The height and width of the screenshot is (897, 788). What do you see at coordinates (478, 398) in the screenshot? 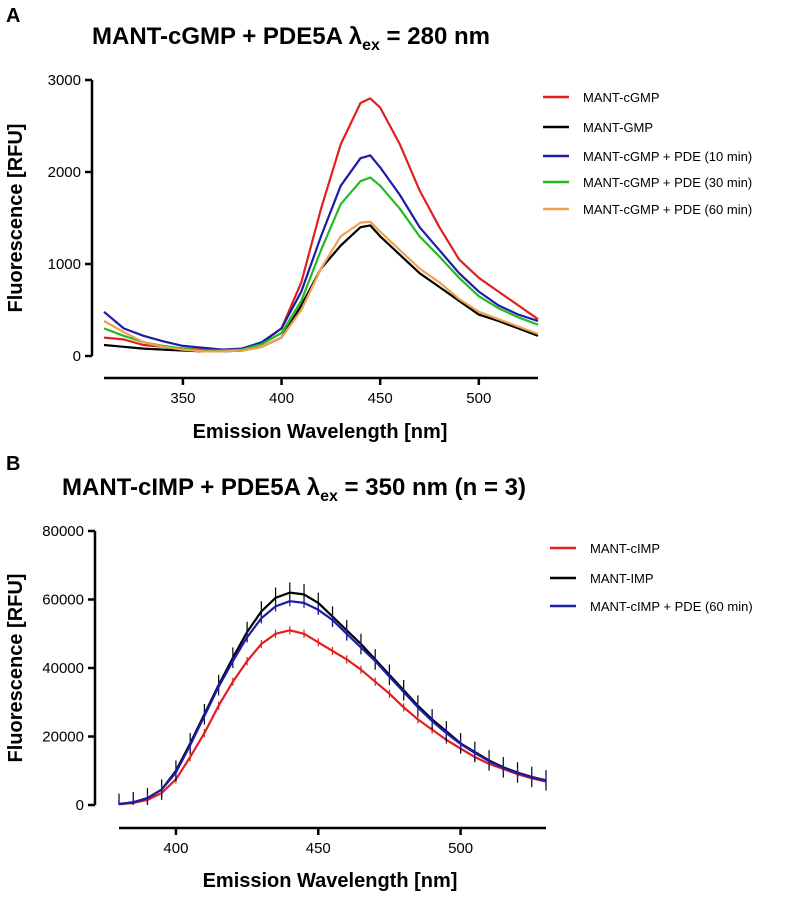
I see `x-tick-label-a: 500` at bounding box center [478, 398].